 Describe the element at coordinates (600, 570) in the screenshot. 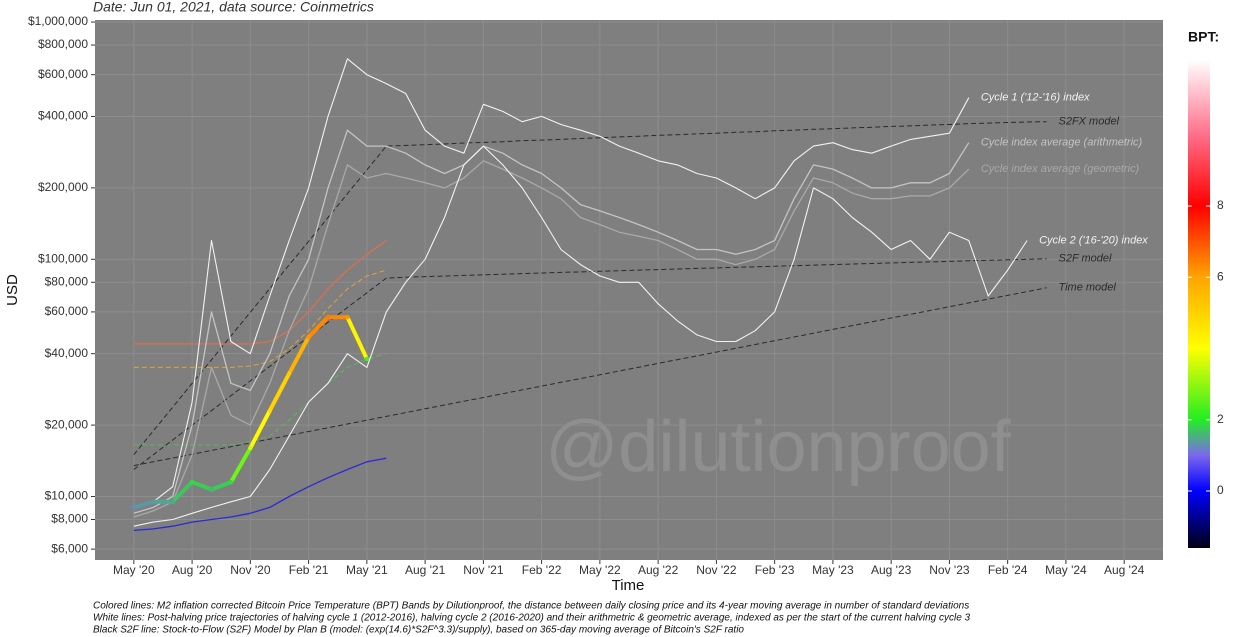

I see `x-tick-label: May '22` at that location.